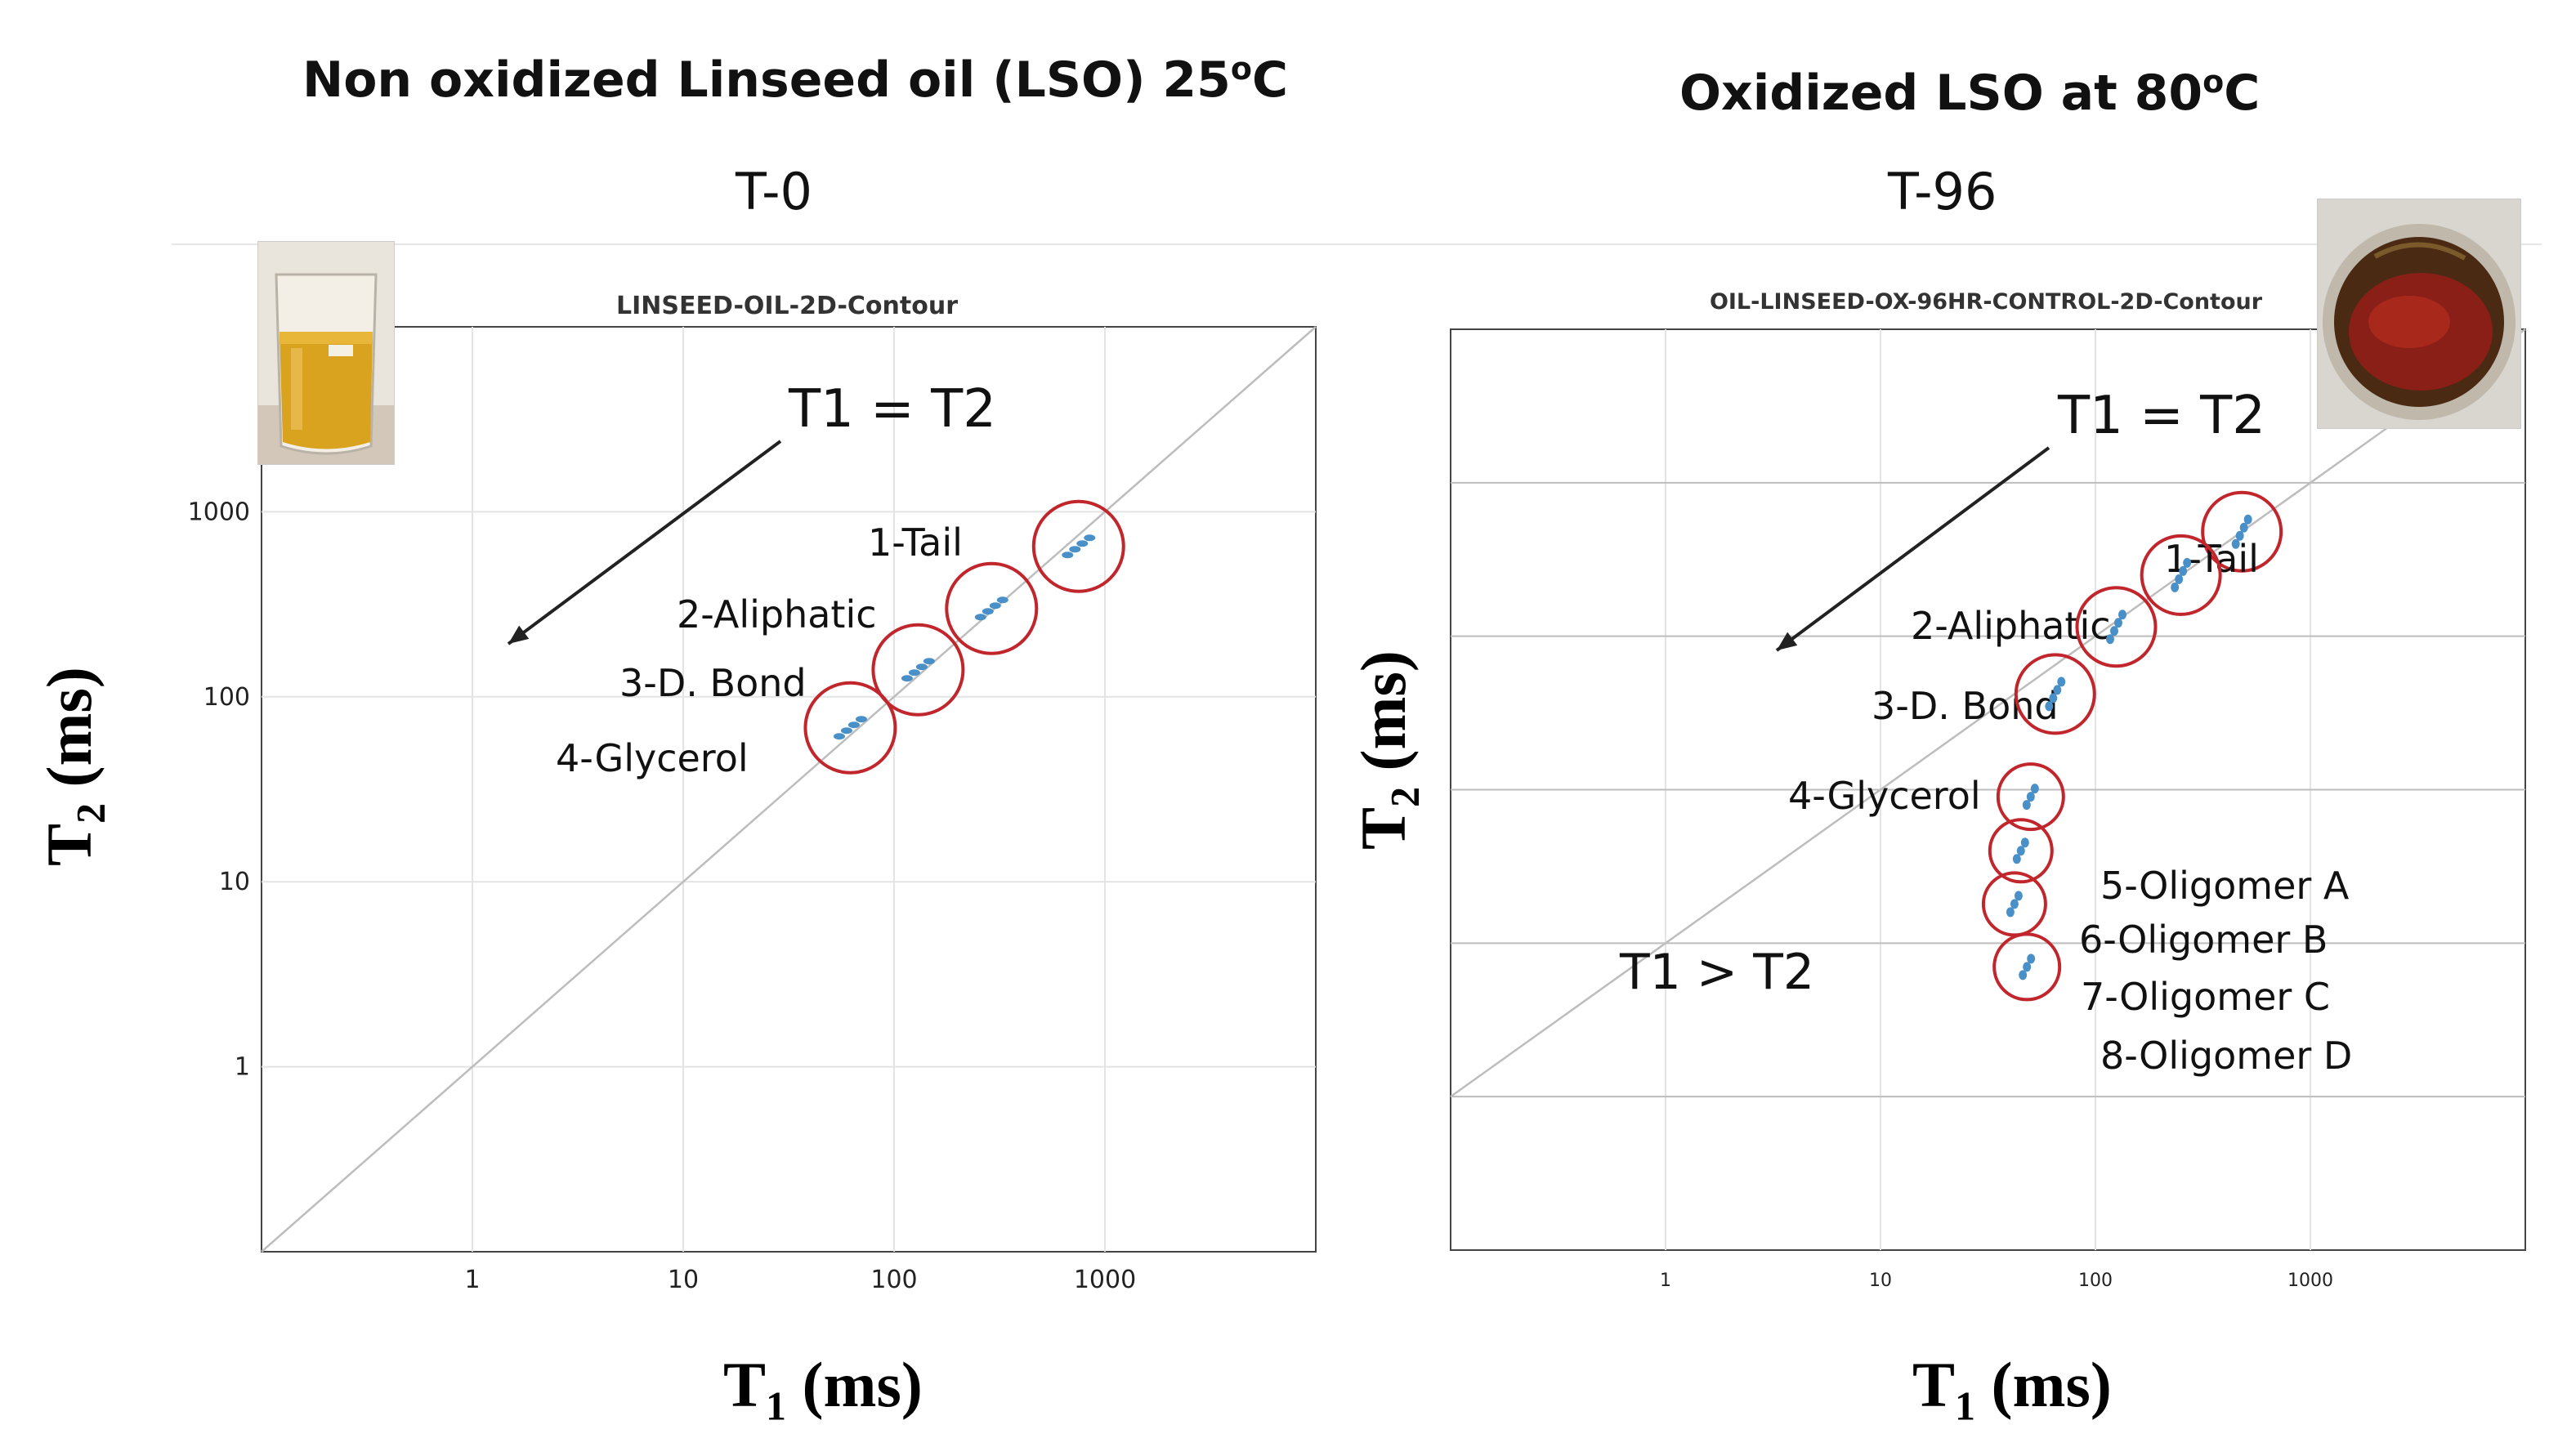  Describe the element at coordinates (74, 766) in the screenshot. I see `left-y-axis-label: T2 (ms)` at that location.